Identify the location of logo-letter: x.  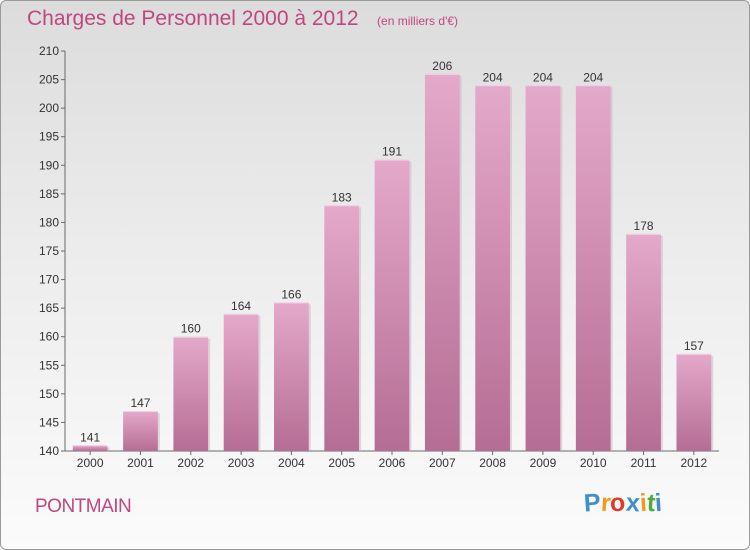
(632, 503).